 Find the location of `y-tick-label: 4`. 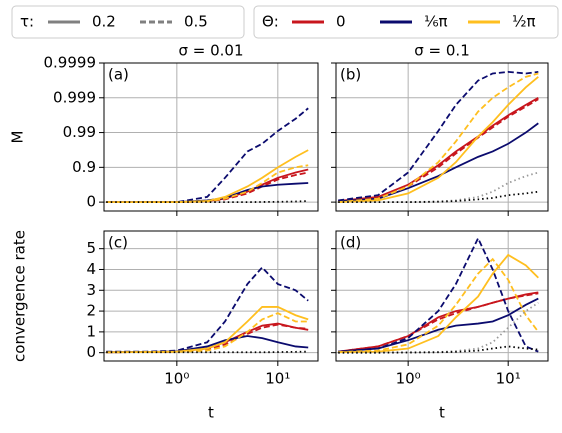

y-tick-label: 4 is located at coordinates (91, 269).